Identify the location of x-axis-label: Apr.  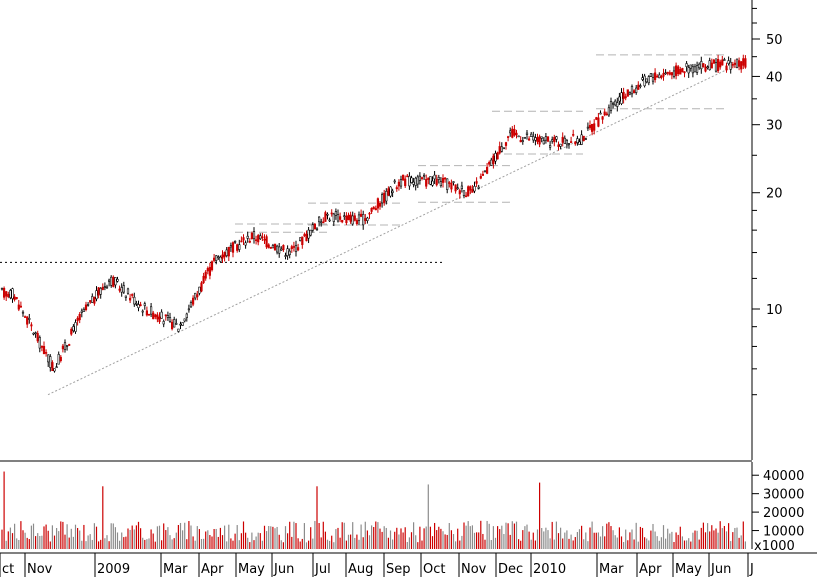
(650, 569).